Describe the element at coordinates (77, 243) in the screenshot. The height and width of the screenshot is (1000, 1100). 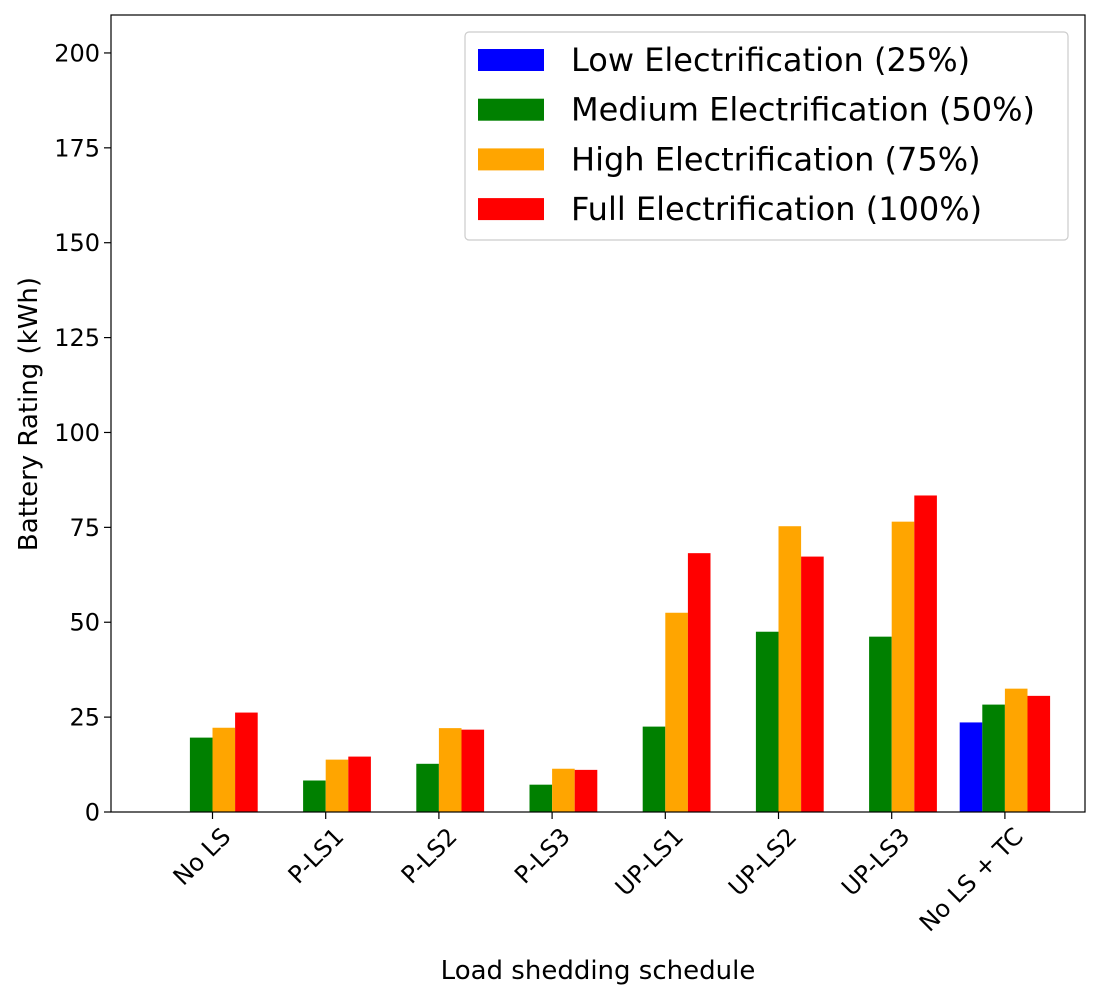
I see `y-tick-label: 150` at that location.